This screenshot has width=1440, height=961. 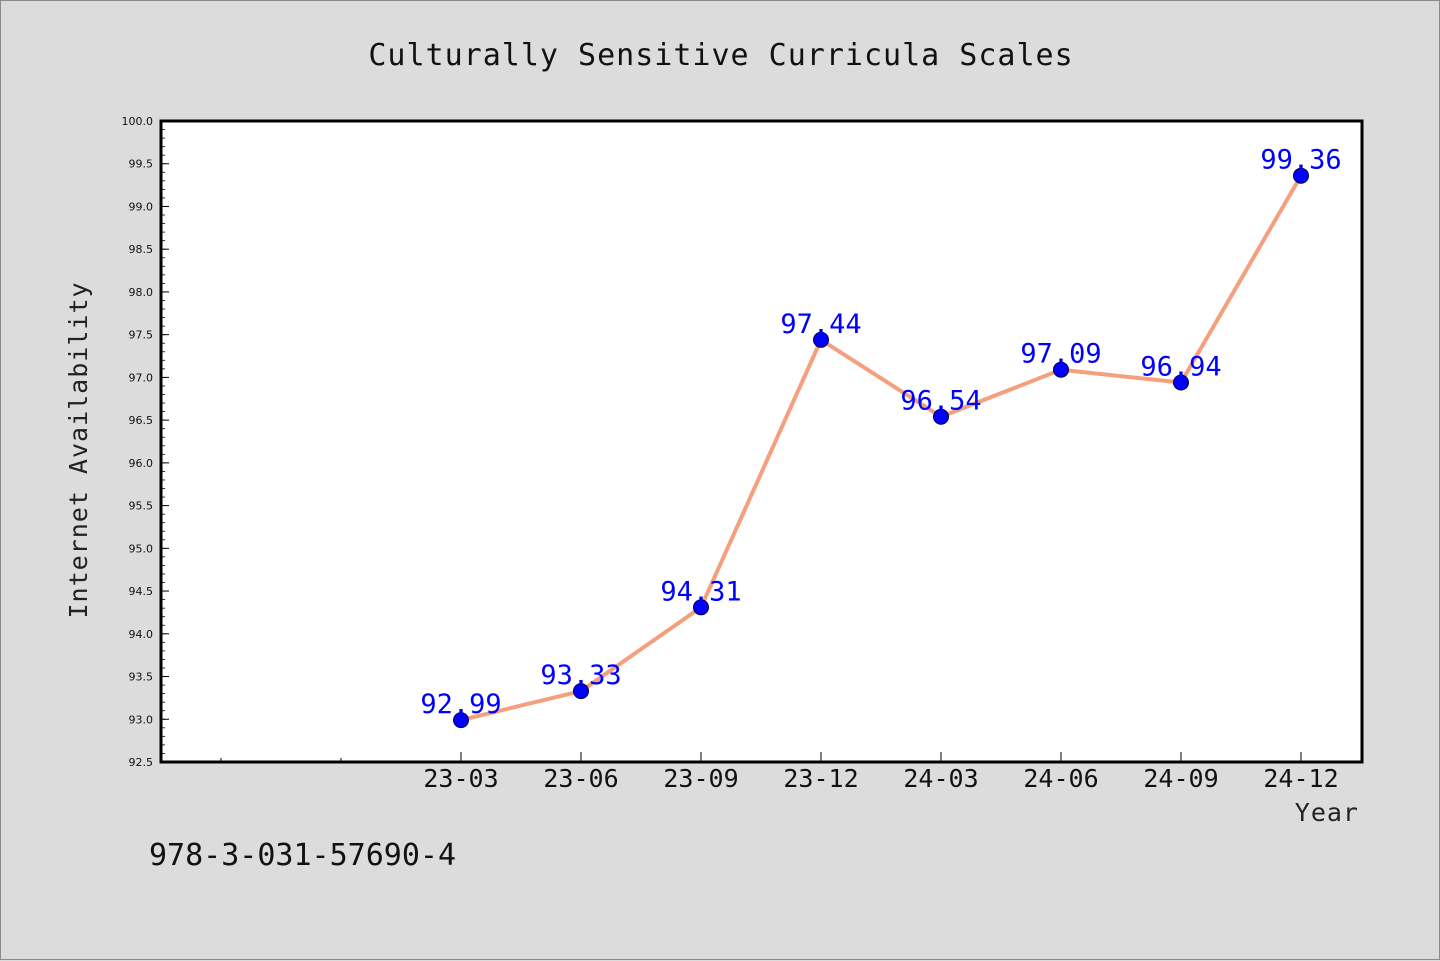 What do you see at coordinates (1300, 778) in the screenshot?
I see `x-tick-label: 24-12` at bounding box center [1300, 778].